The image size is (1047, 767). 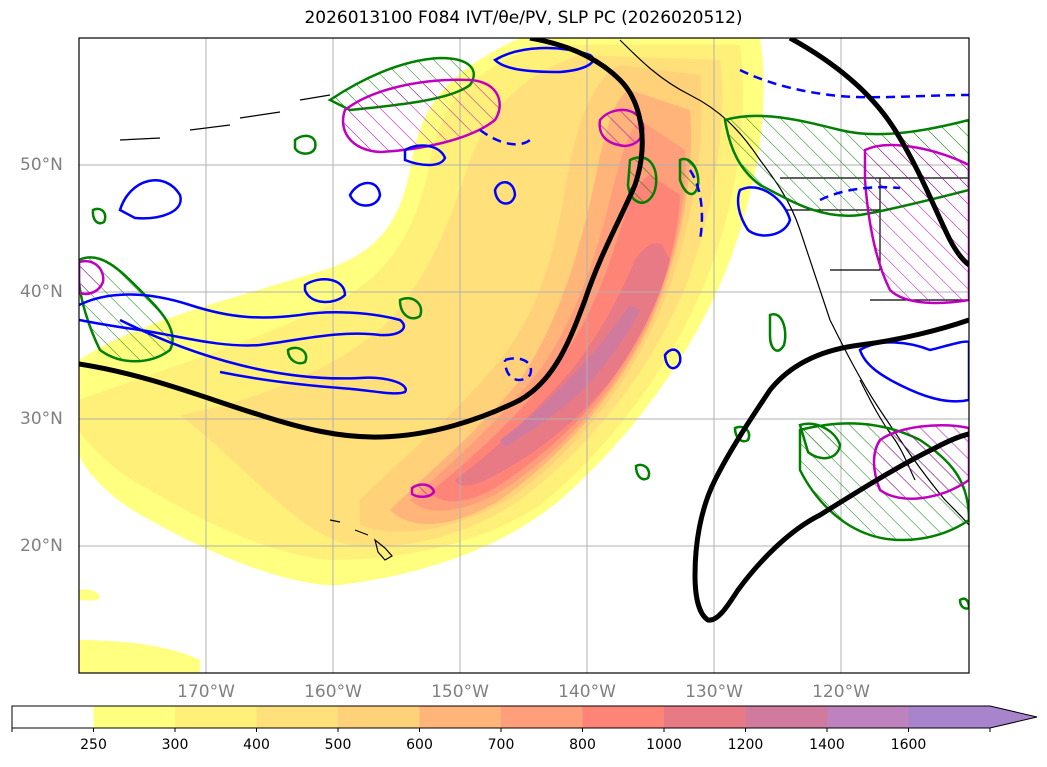 I want to click on colorbar-tick-label: 700, so click(x=501, y=745).